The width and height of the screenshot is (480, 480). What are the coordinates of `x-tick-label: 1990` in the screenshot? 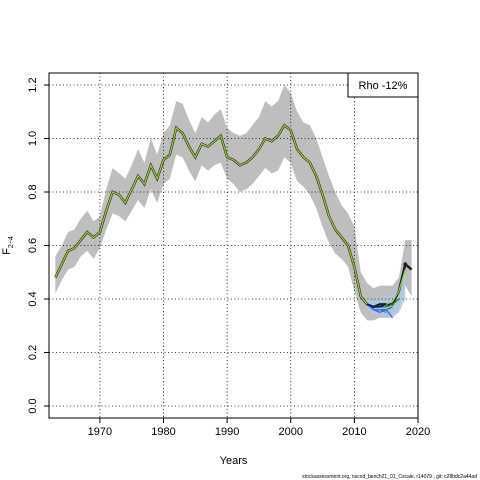 It's located at (227, 432).